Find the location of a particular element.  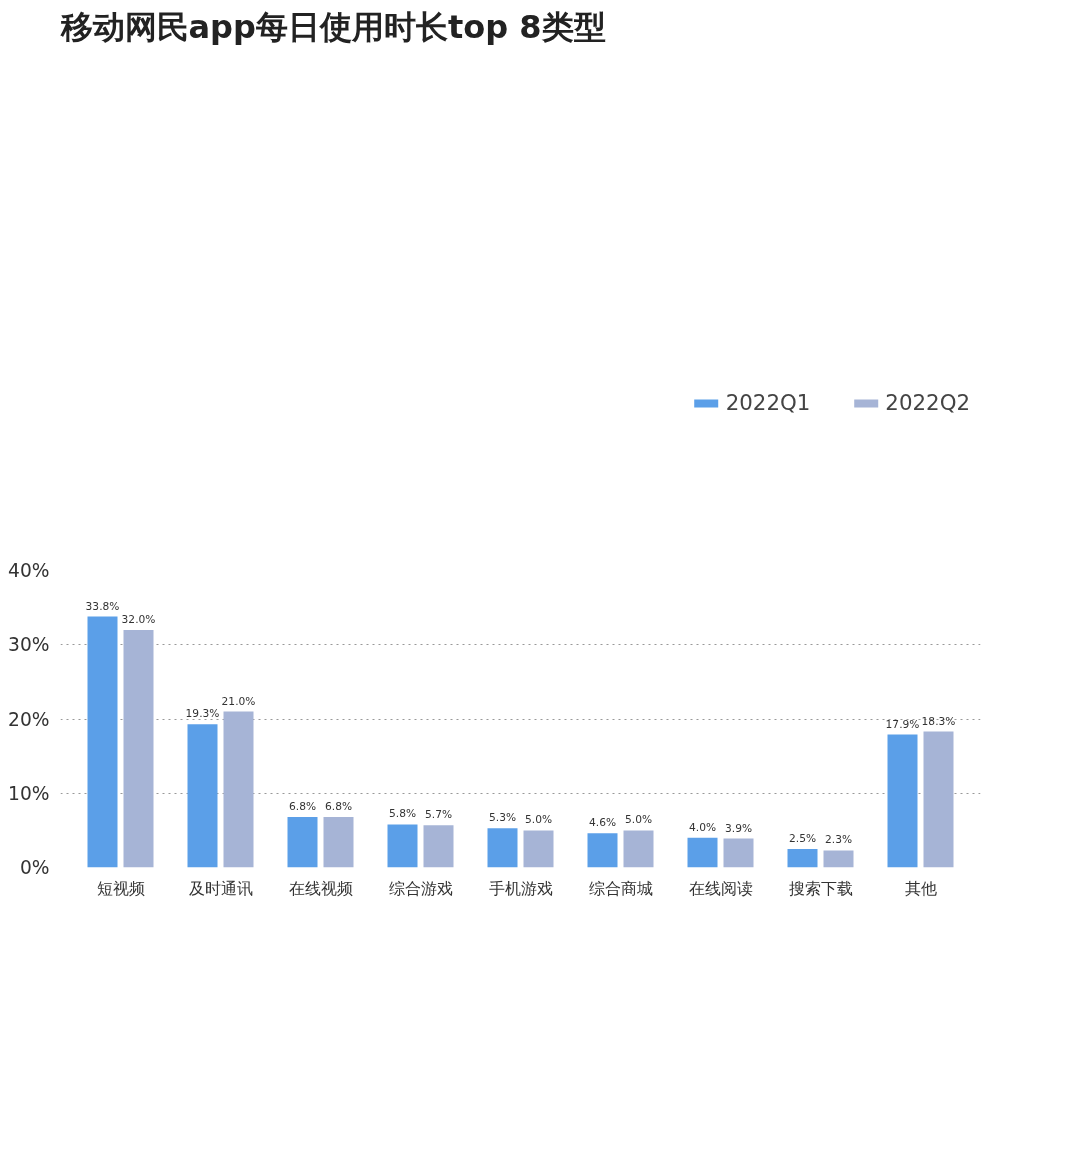

data-label: 5.7% is located at coordinates (438, 815).